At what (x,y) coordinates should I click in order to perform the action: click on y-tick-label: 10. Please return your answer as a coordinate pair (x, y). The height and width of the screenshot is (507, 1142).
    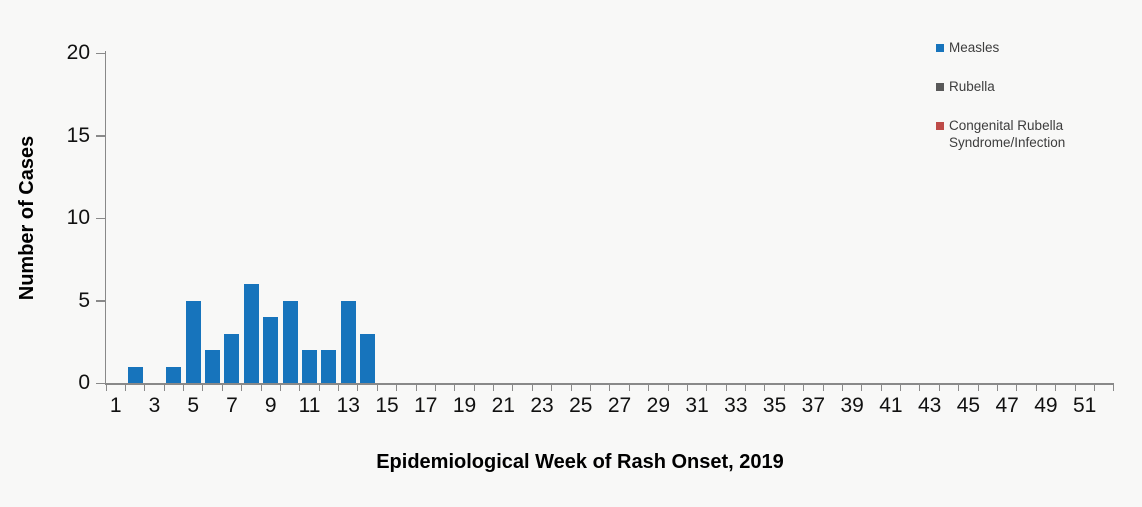
    Looking at the image, I should click on (78, 217).